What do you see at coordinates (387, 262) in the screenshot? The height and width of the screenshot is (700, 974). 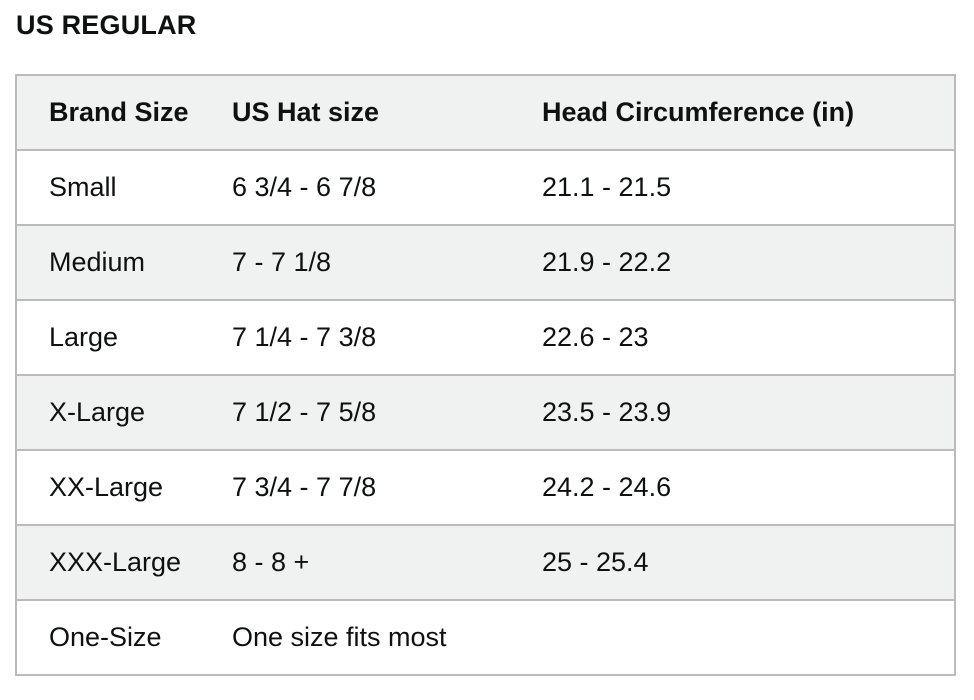 I see `table-cell: 7 - 7 1/8` at bounding box center [387, 262].